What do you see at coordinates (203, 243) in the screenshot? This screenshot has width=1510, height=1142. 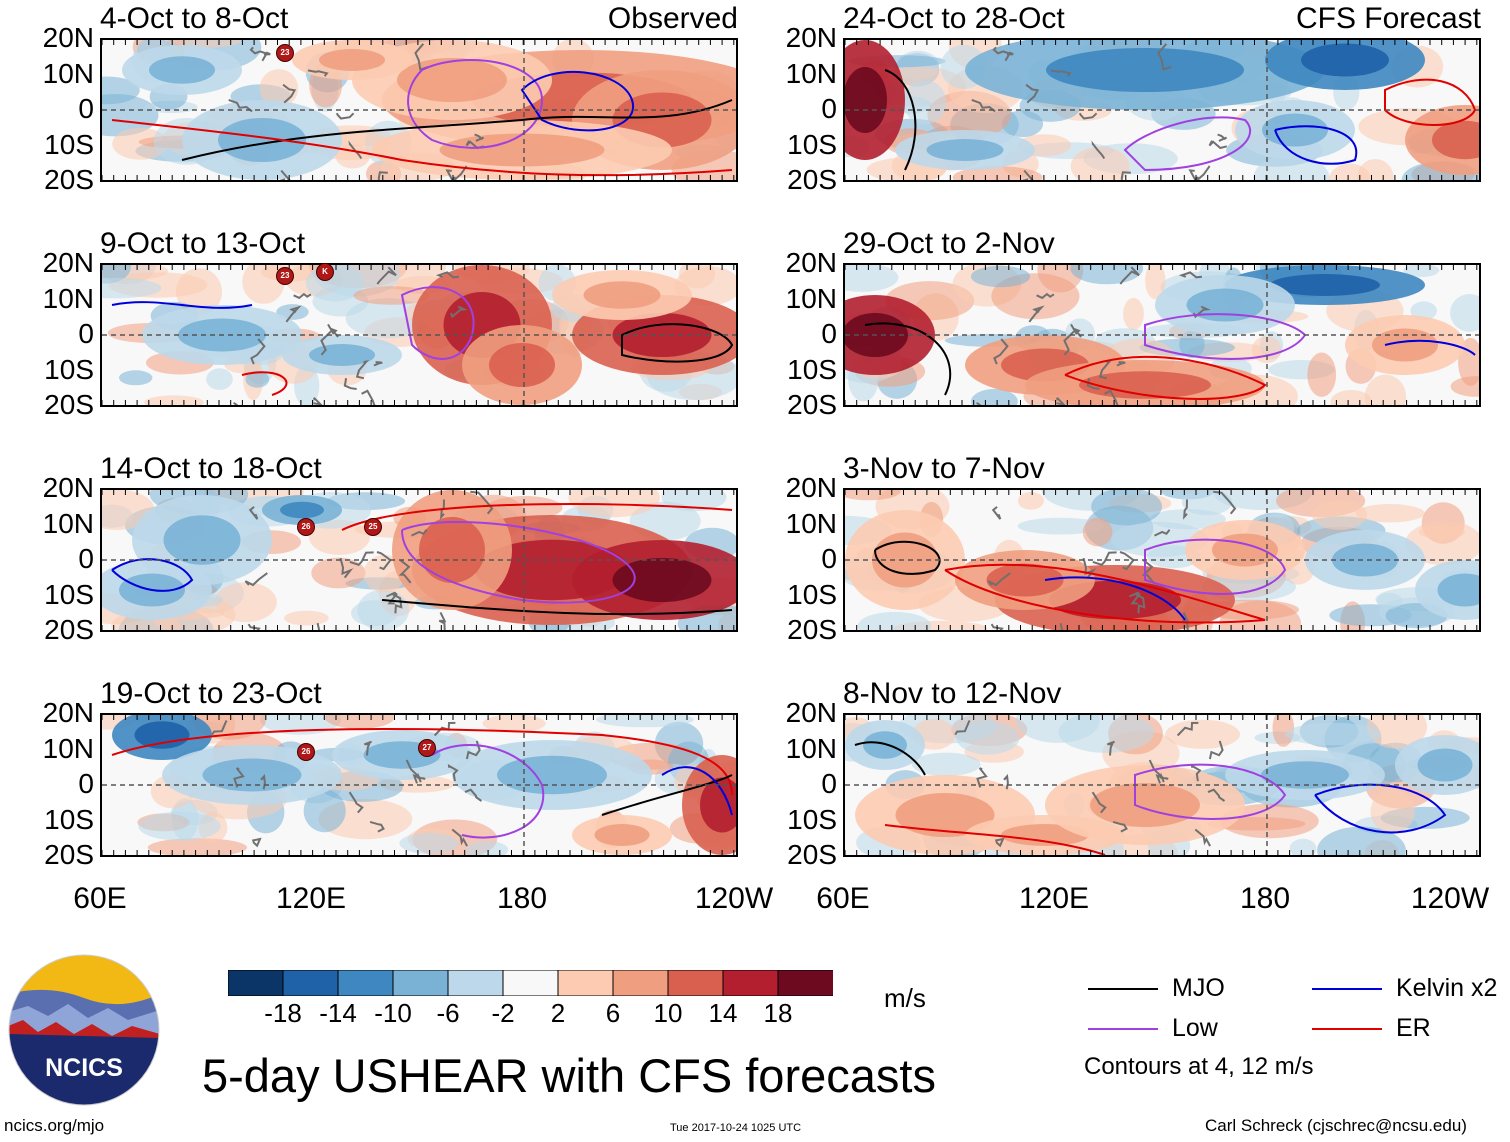 I see `panel-title-left-2: 9-Oct to 13-Oct` at bounding box center [203, 243].